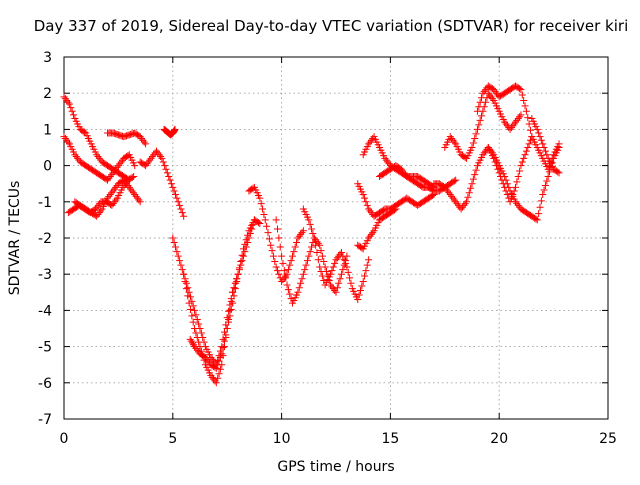  What do you see at coordinates (64, 439) in the screenshot?
I see `x-tick-label: 0` at bounding box center [64, 439].